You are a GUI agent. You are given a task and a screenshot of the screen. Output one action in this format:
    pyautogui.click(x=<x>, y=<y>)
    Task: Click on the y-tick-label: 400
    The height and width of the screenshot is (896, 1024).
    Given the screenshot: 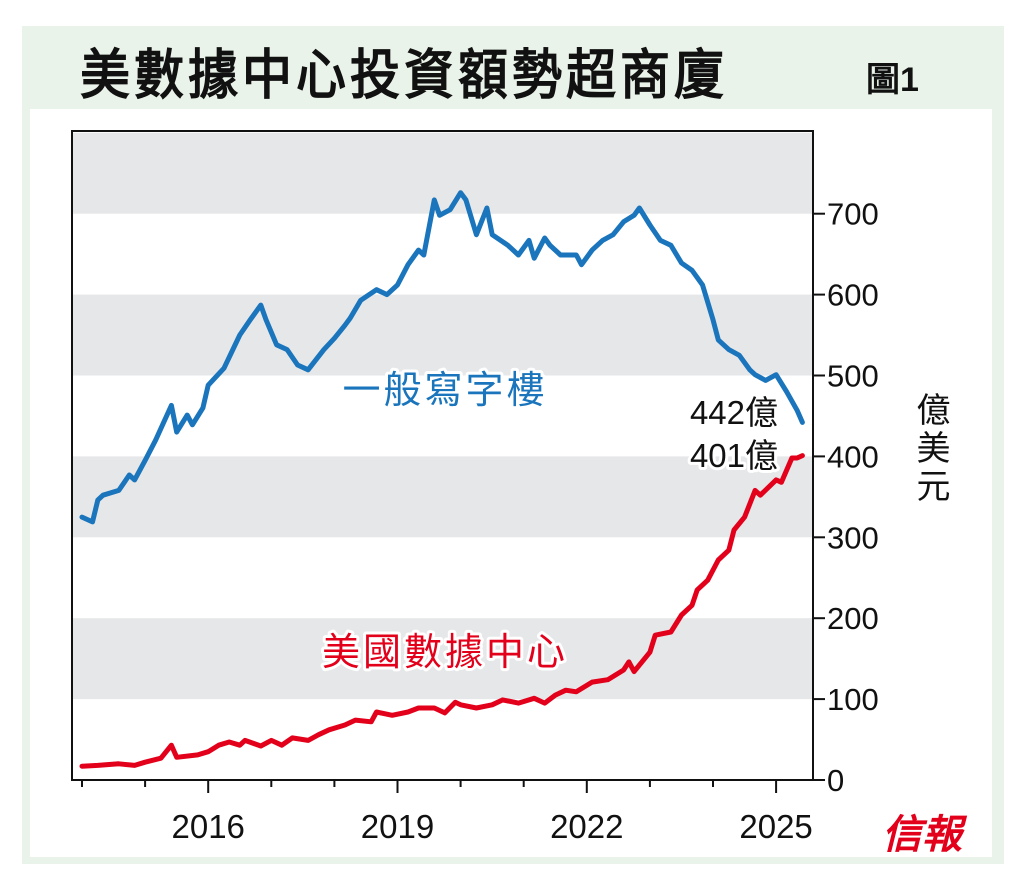 What is the action you would take?
    pyautogui.click(x=853, y=456)
    